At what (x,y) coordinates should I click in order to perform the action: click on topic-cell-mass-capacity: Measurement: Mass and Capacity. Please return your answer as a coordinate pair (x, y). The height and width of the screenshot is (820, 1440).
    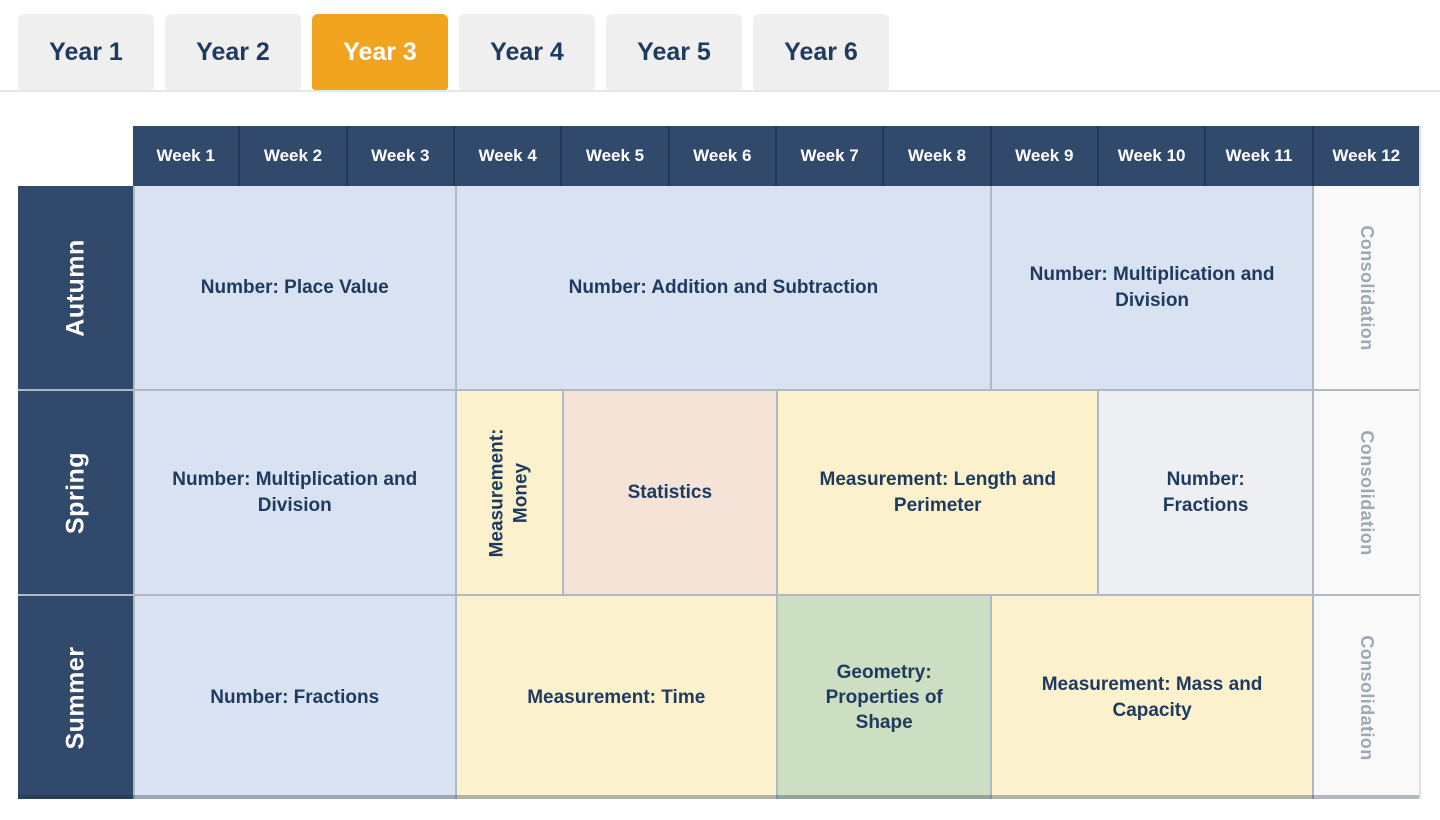
    Looking at the image, I should click on (1152, 697).